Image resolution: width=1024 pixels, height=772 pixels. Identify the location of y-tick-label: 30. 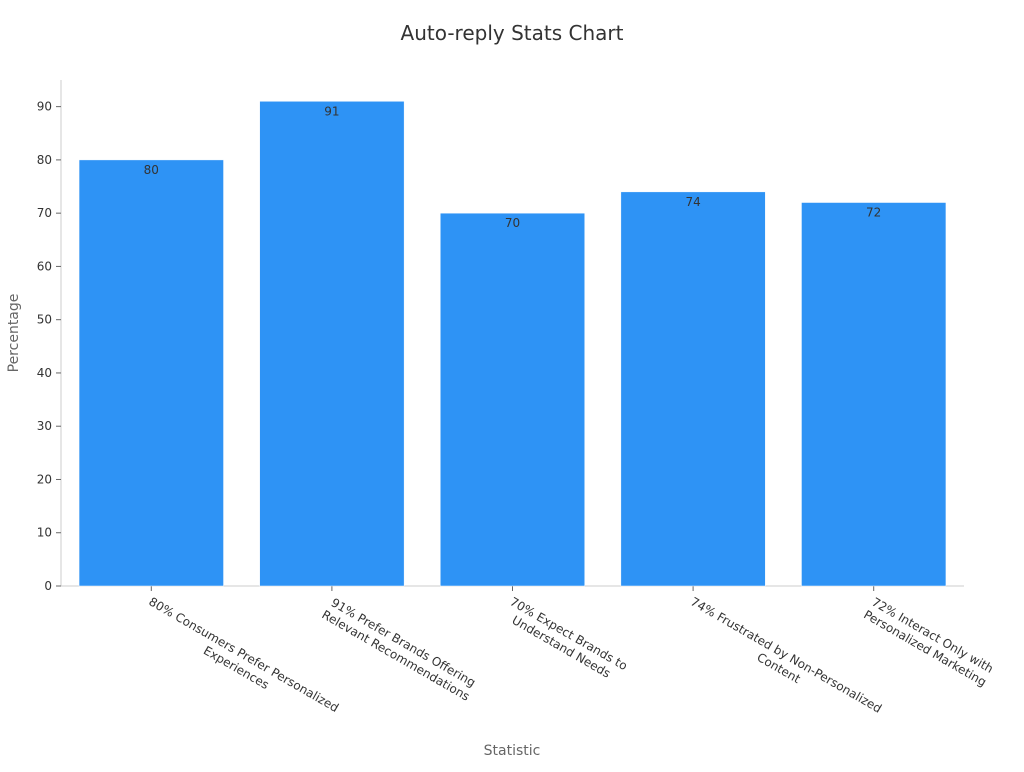
(44, 426).